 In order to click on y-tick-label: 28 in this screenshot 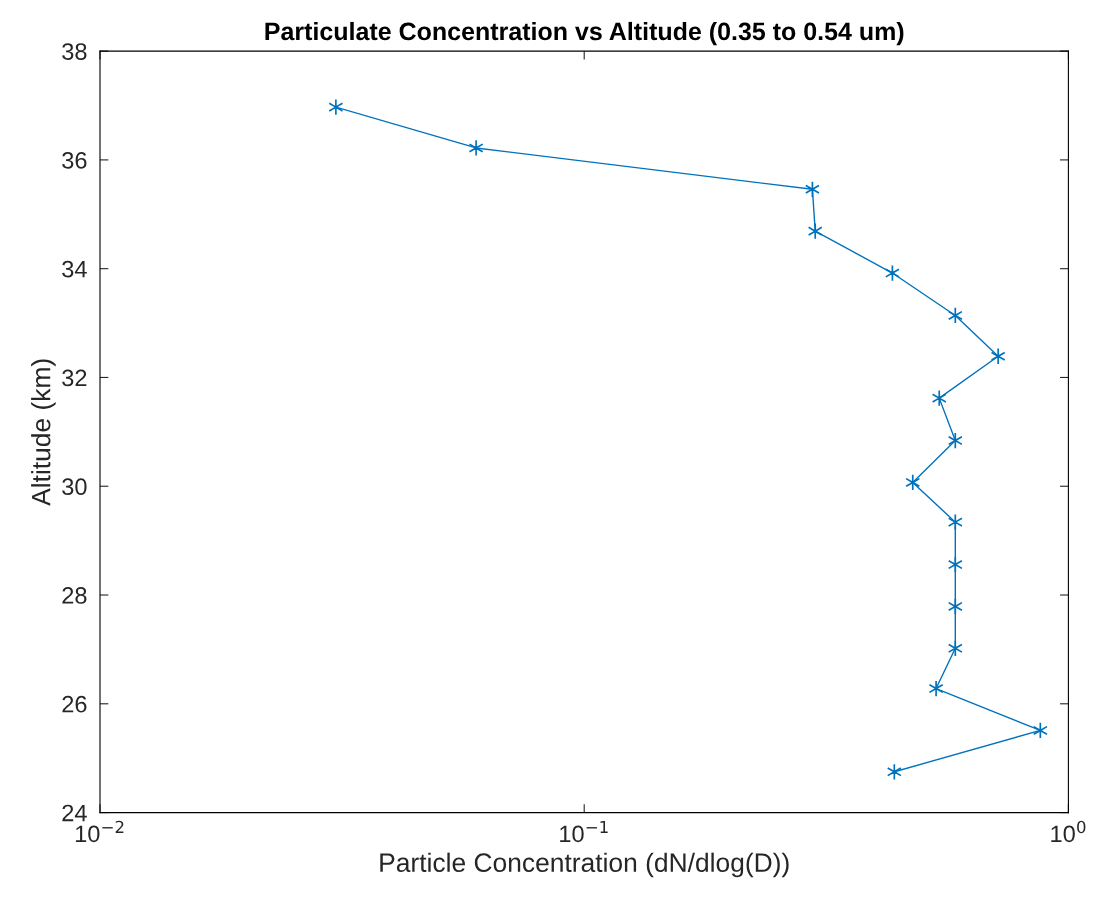, I will do `click(74, 595)`.